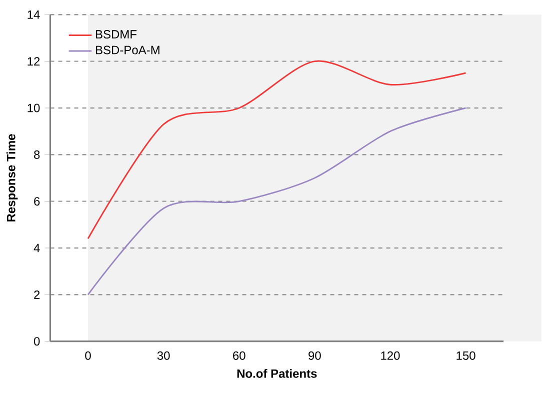  I want to click on x-tick-label: 150, so click(466, 355).